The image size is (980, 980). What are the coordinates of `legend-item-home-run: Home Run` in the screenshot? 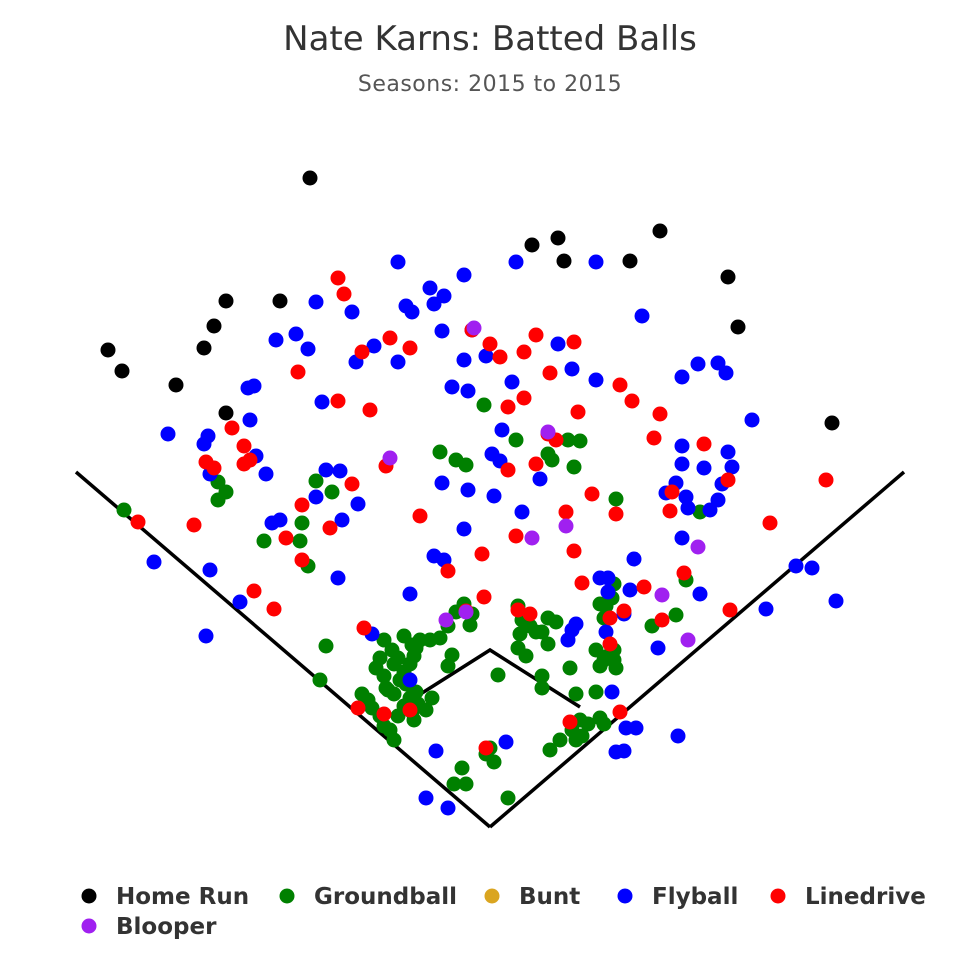 It's located at (165, 897).